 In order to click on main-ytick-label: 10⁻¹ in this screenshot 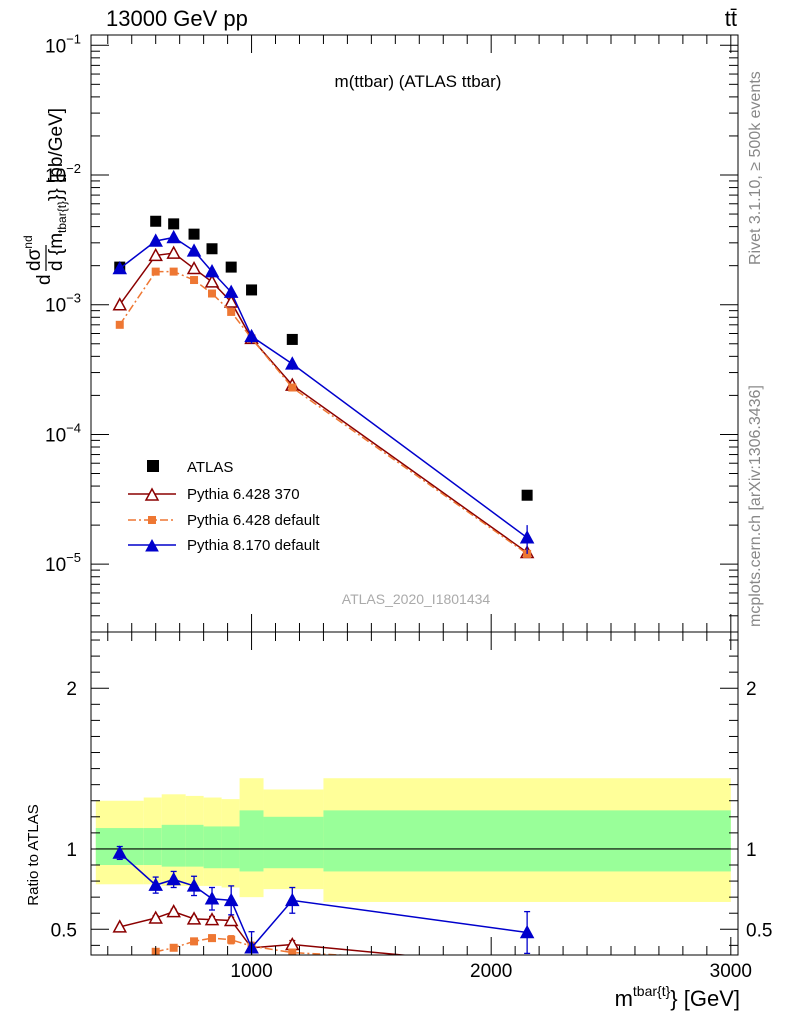, I will do `click(63, 44)`.